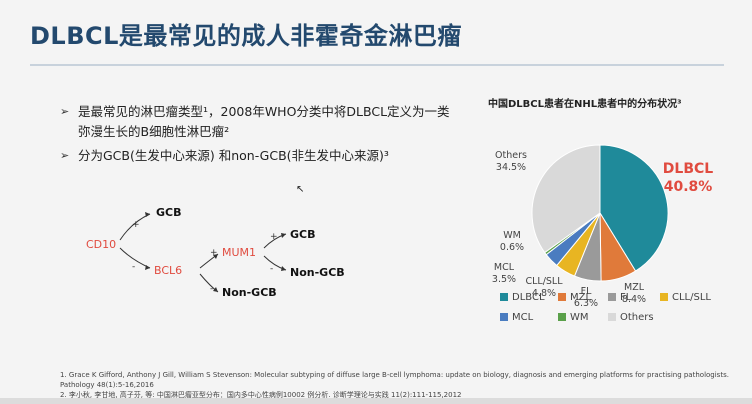  Describe the element at coordinates (303, 234) in the screenshot. I see `node-gcb-2: GCB` at that location.